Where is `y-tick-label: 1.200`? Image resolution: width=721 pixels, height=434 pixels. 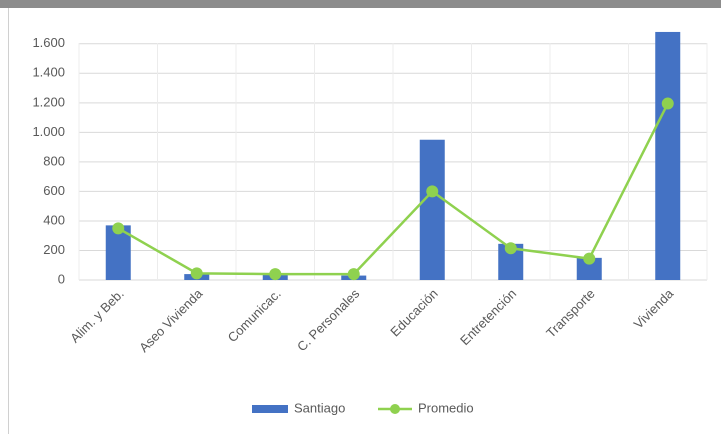 y-tick-label: 1.200 is located at coordinates (48, 101).